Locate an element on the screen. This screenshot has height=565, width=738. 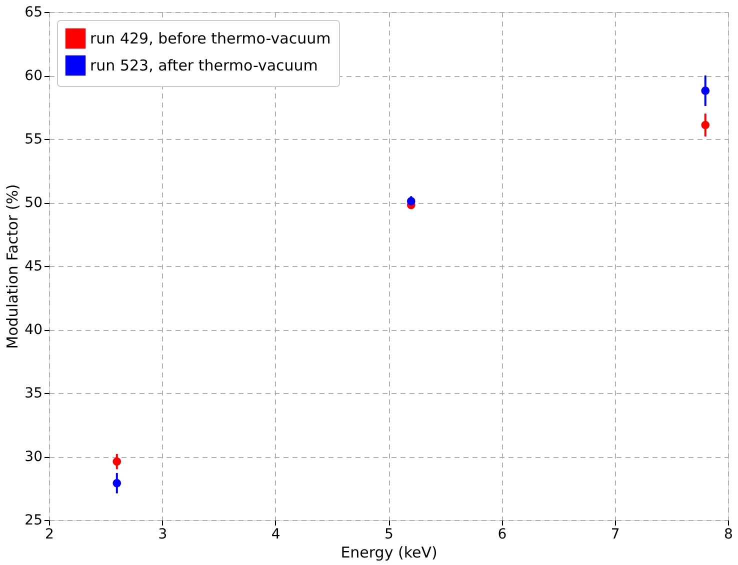
x-tick-label: 8 is located at coordinates (728, 534).